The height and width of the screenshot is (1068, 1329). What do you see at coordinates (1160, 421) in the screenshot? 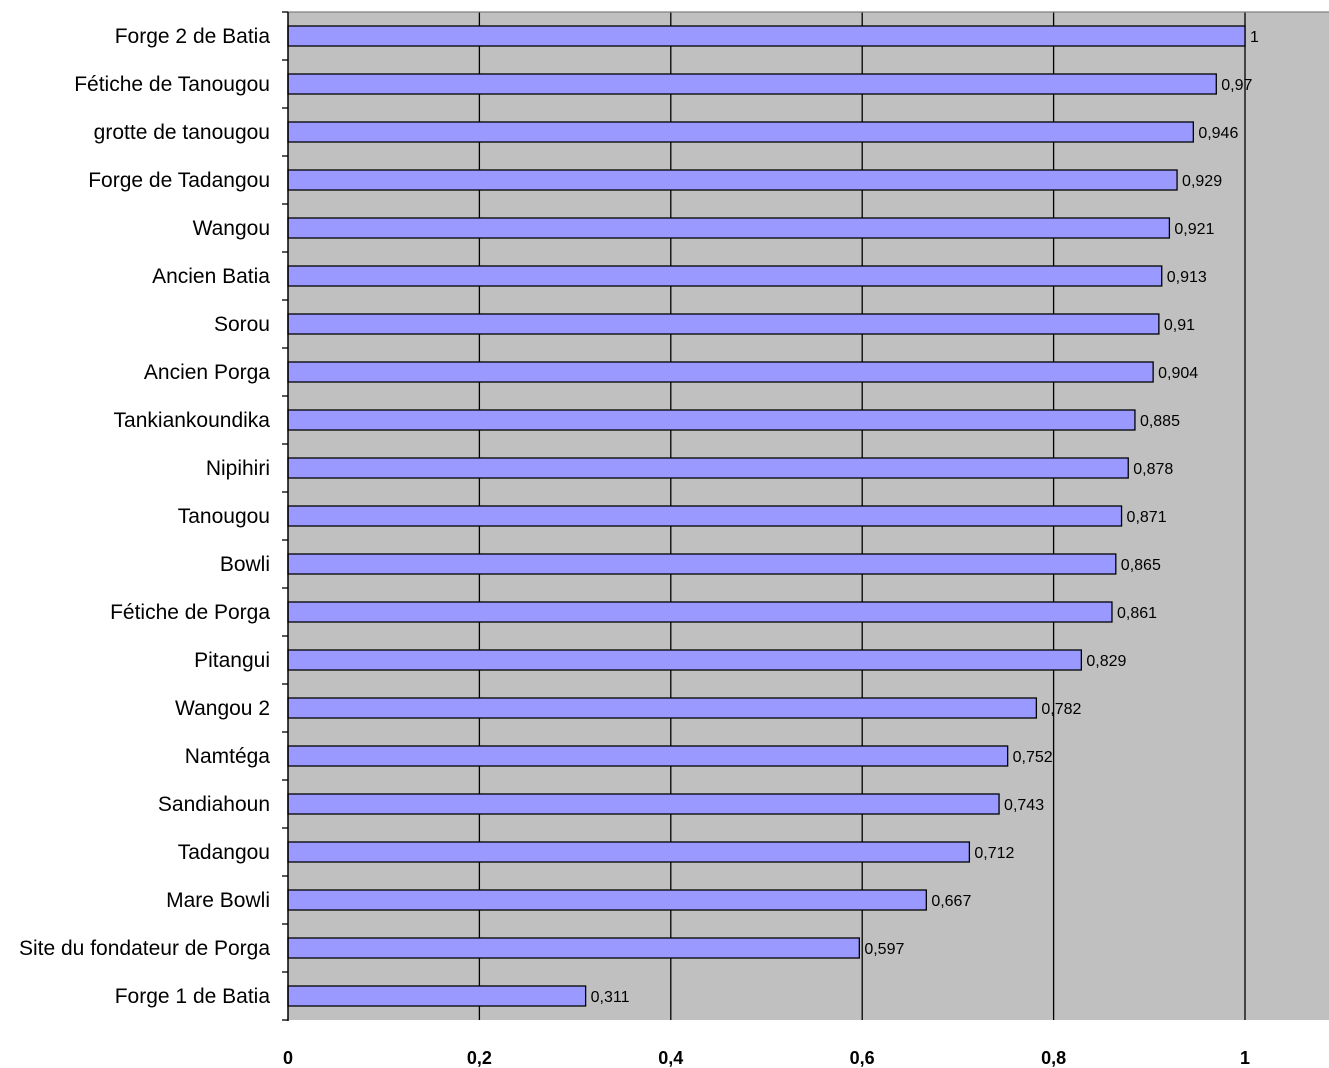
I see `value-label: 0,885` at bounding box center [1160, 421].